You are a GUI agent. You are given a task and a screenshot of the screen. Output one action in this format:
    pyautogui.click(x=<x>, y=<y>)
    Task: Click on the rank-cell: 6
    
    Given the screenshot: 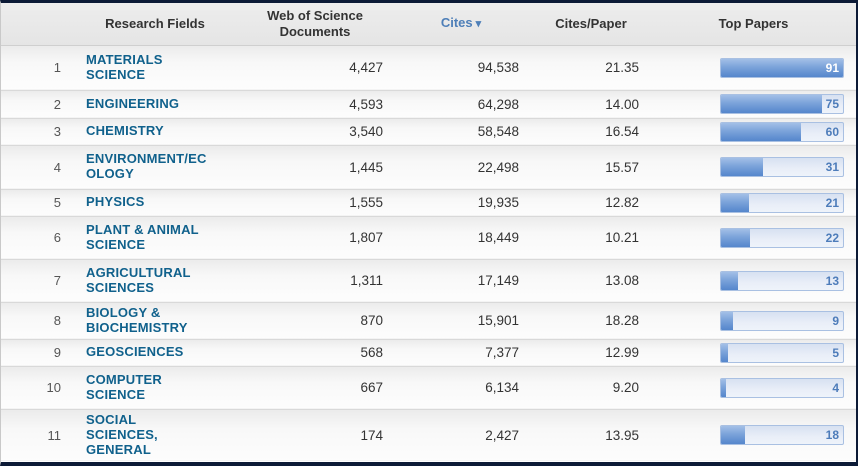 What is the action you would take?
    pyautogui.click(x=36, y=237)
    